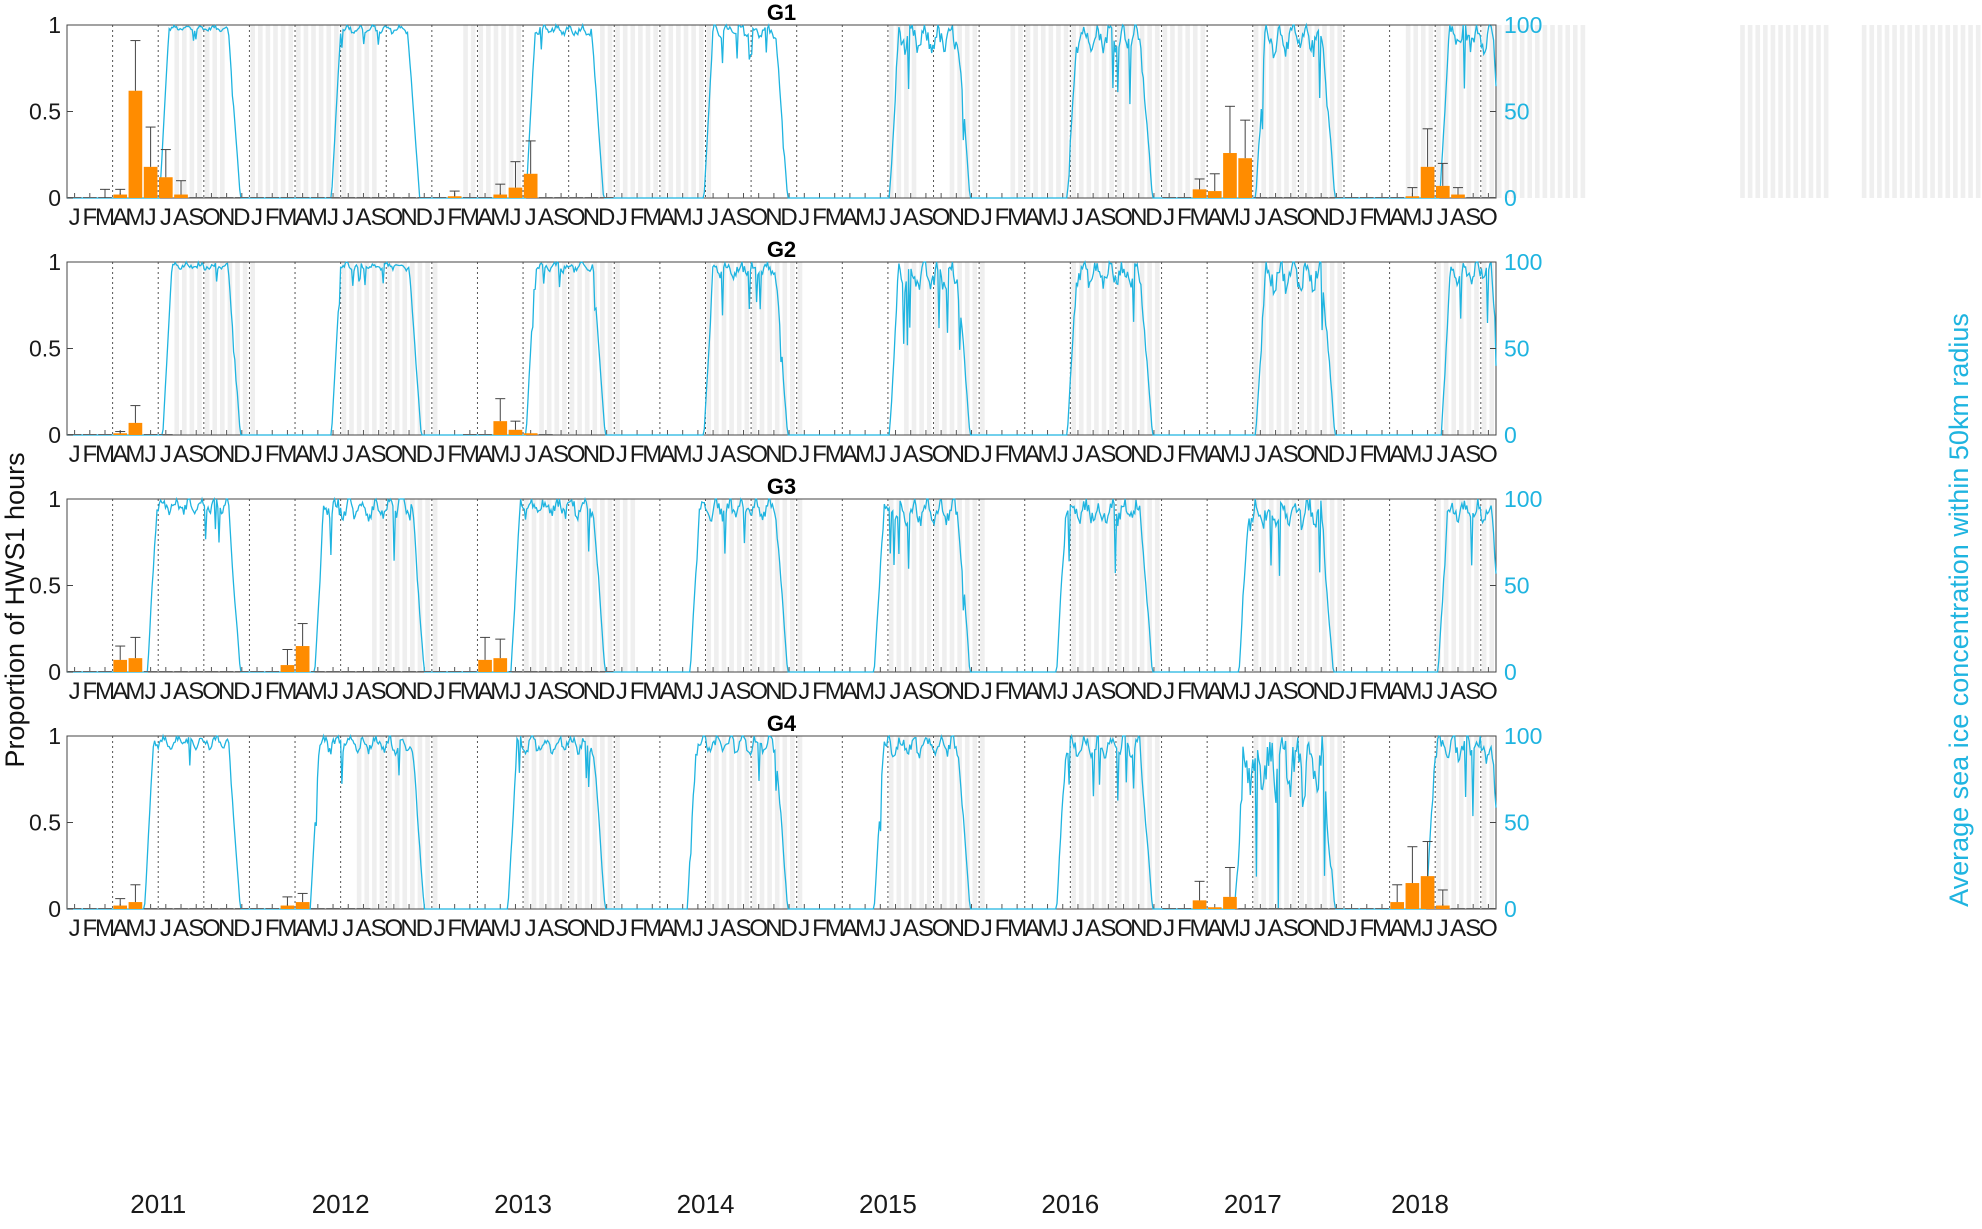  What do you see at coordinates (888, 1204) in the screenshot?
I see `year-label: 2015` at bounding box center [888, 1204].